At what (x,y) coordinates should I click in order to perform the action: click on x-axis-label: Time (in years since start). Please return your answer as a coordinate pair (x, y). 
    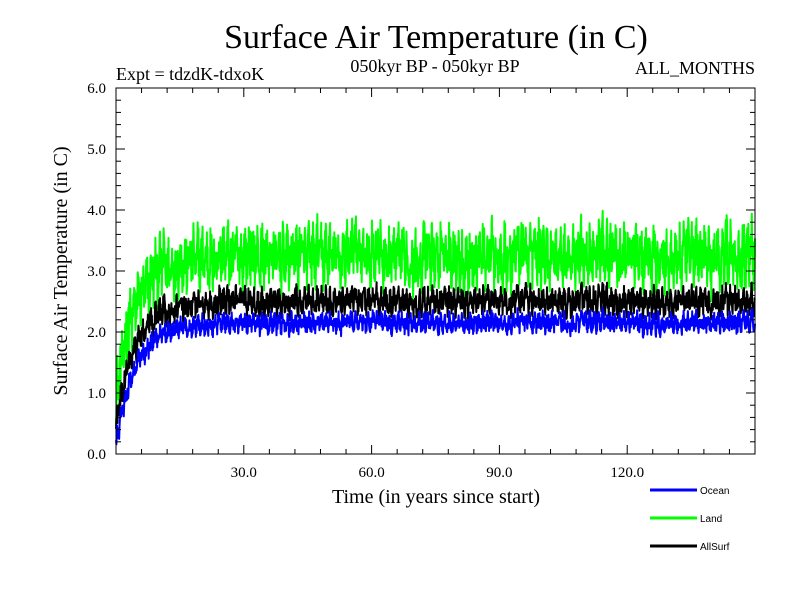
    Looking at the image, I should click on (436, 497).